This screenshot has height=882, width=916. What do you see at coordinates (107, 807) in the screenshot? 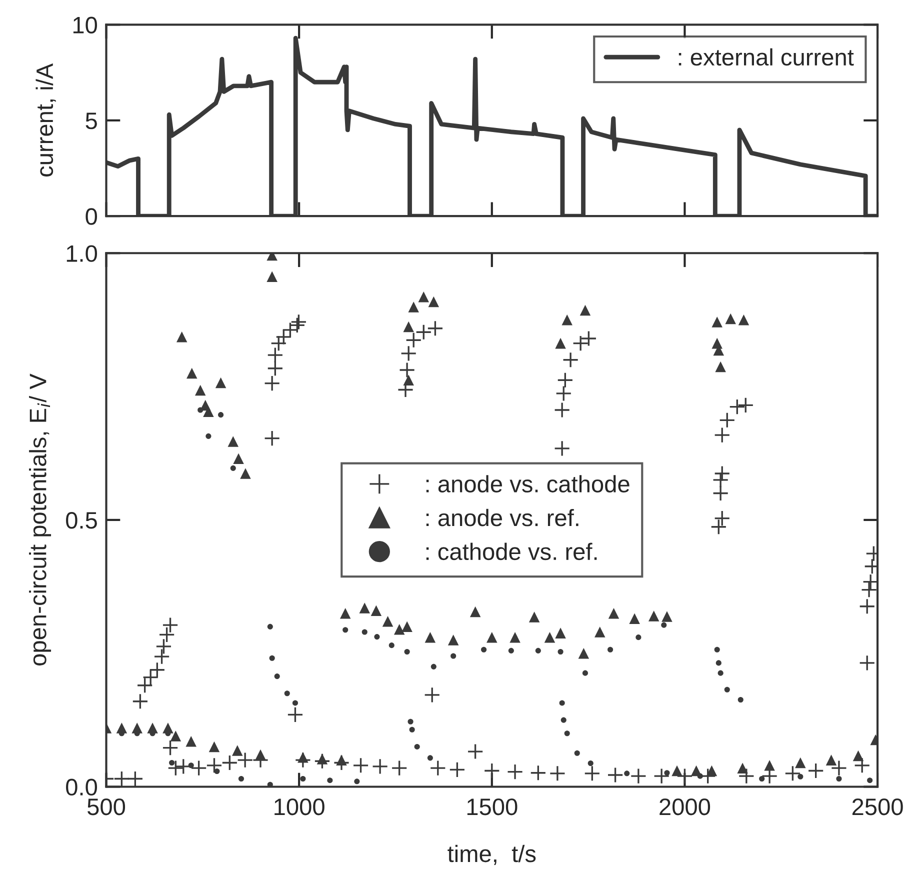
I see `x-tick-label: 500` at bounding box center [107, 807].